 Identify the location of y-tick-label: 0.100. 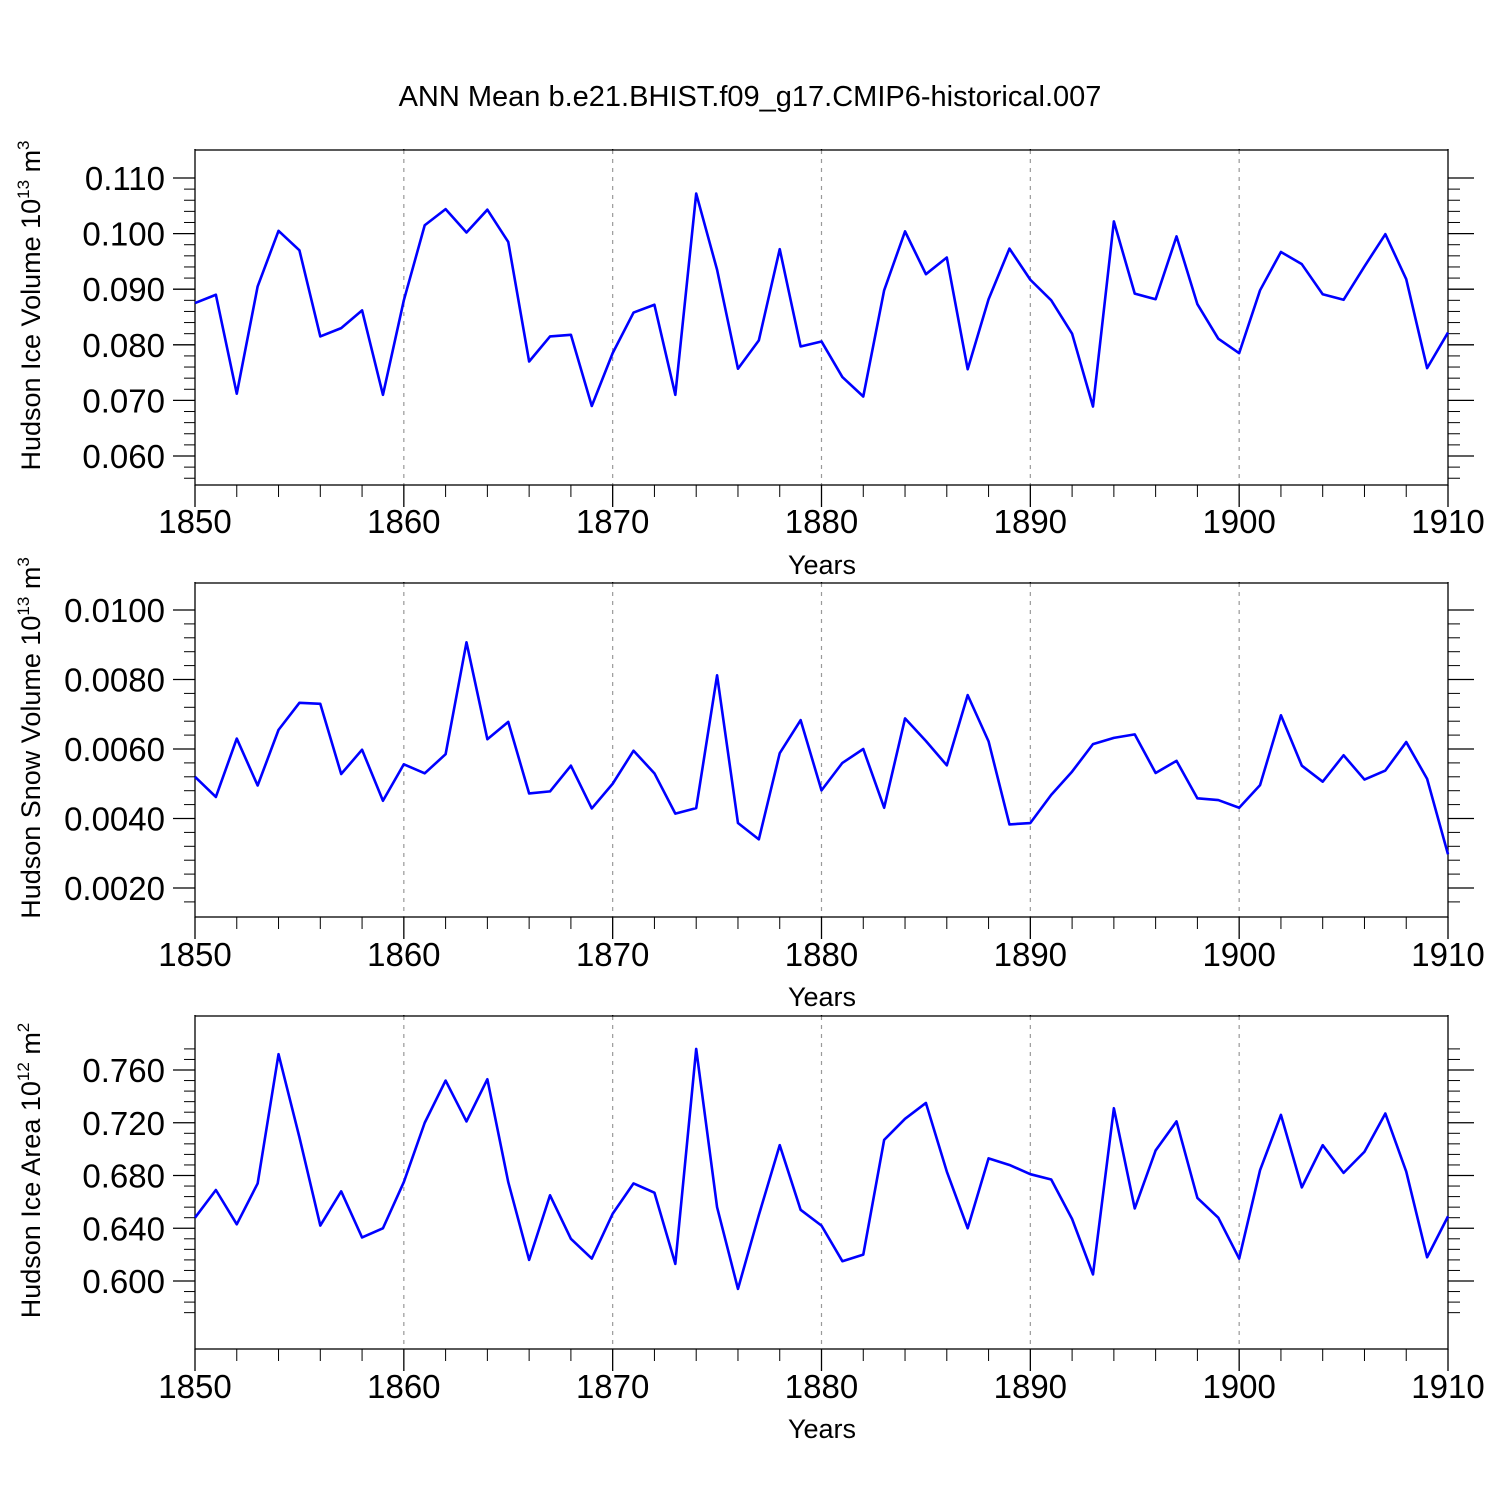
(123, 234).